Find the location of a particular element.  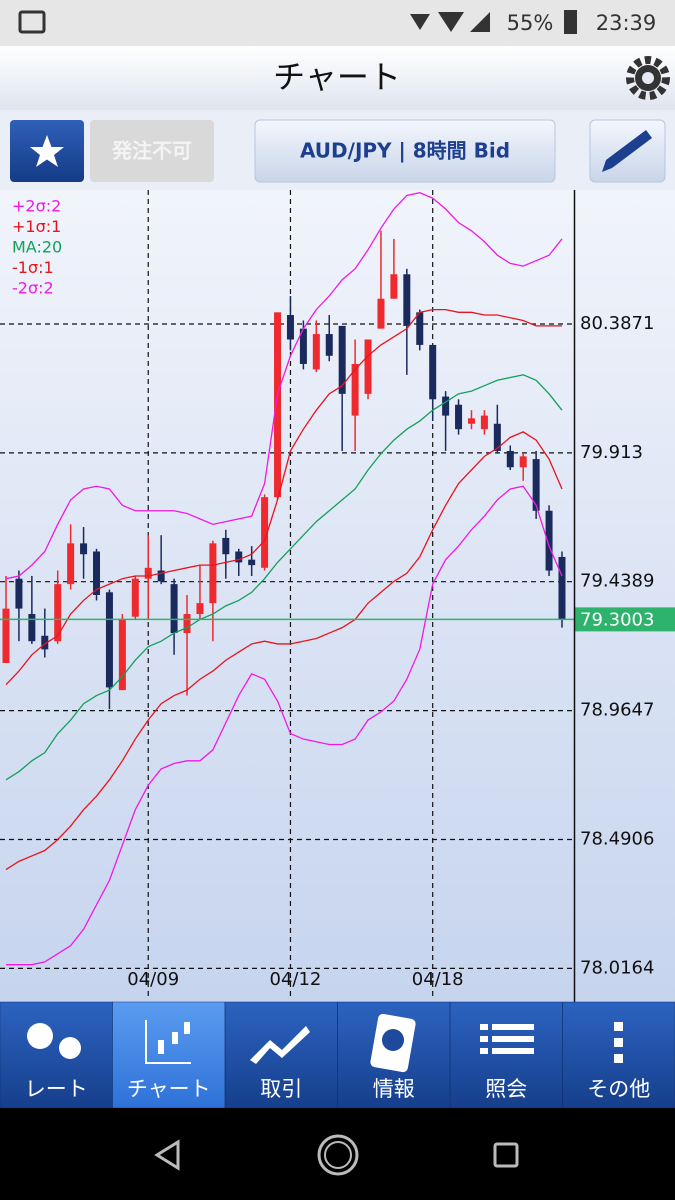

nav-label: 情報 is located at coordinates (394, 1089).